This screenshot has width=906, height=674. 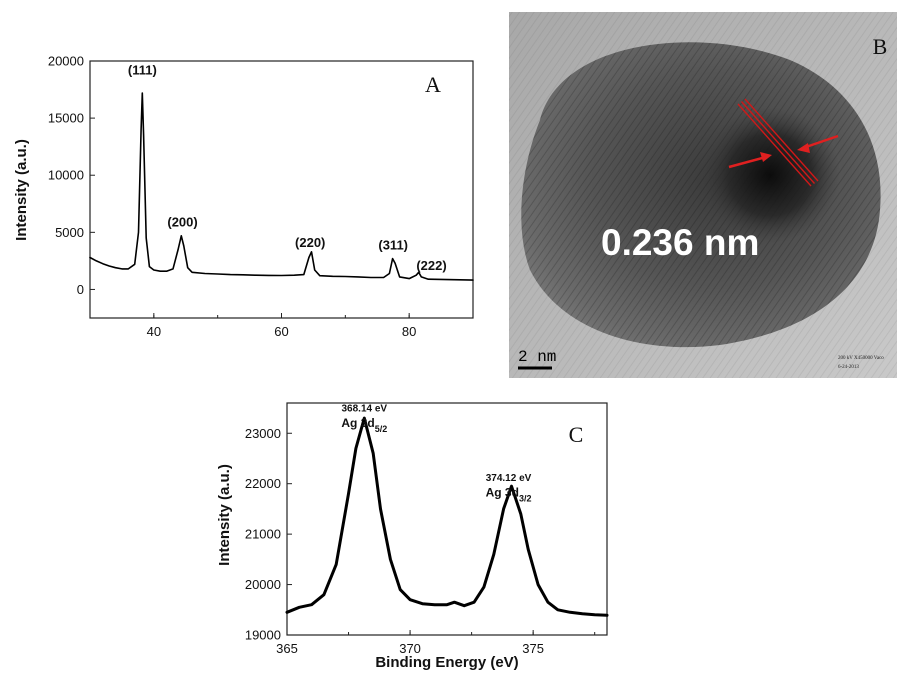 I want to click on xps-y-axis: 19000 20000 21000 22000 23000, so click(x=268, y=534).